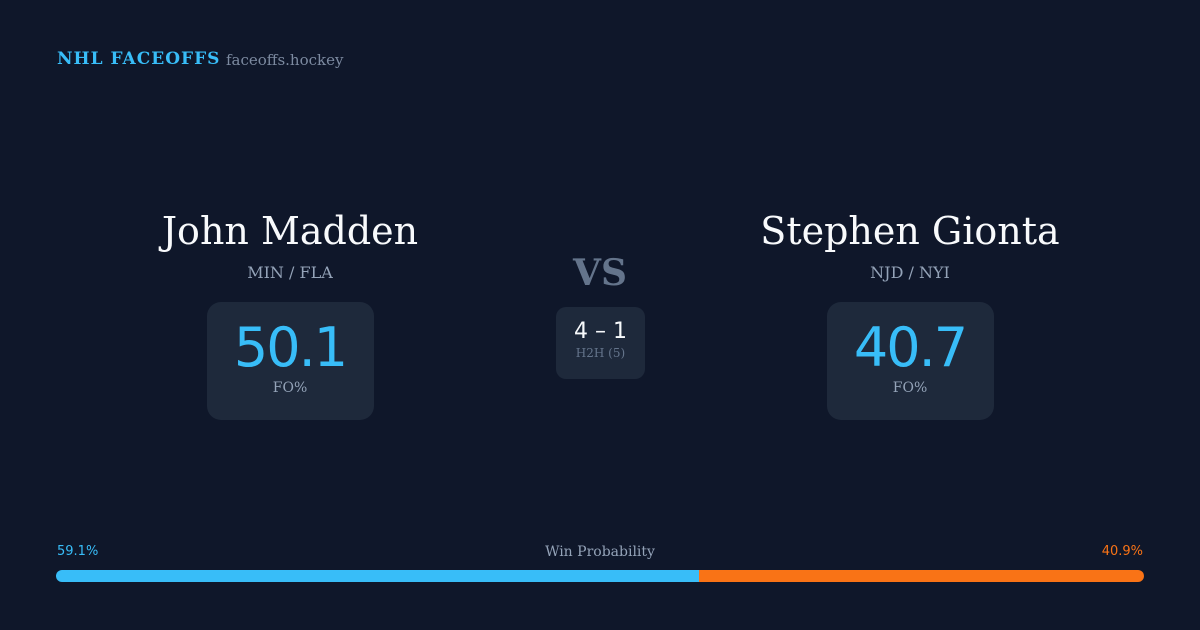 Image resolution: width=1200 pixels, height=630 pixels. I want to click on player-2-fo-pct: 40.7, so click(910, 347).